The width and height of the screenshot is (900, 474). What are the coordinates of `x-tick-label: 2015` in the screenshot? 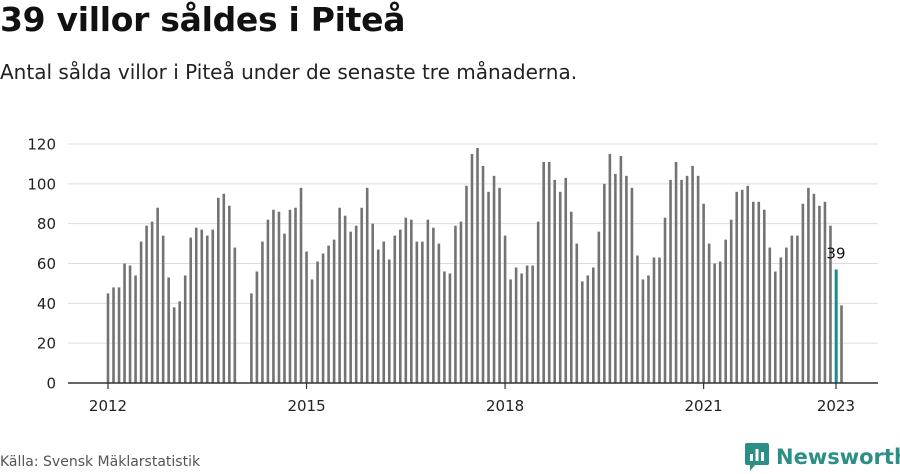 It's located at (306, 406).